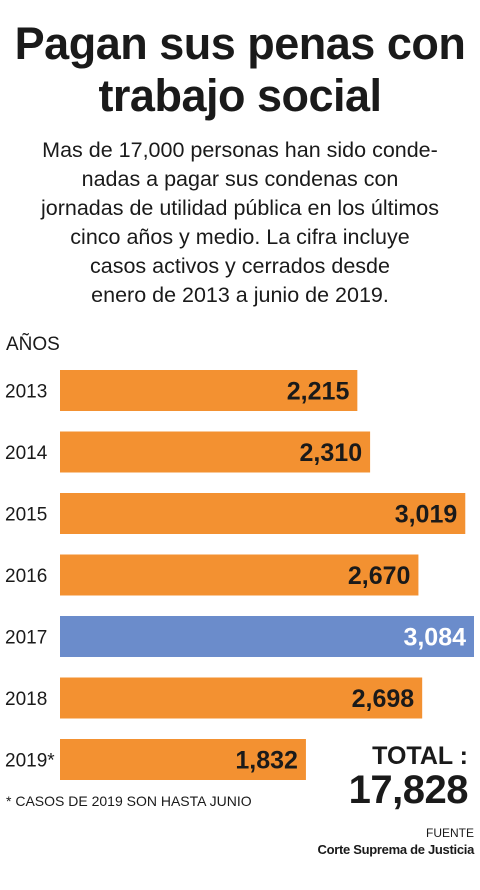  Describe the element at coordinates (434, 638) in the screenshot. I see `data-label: 3,084` at that location.